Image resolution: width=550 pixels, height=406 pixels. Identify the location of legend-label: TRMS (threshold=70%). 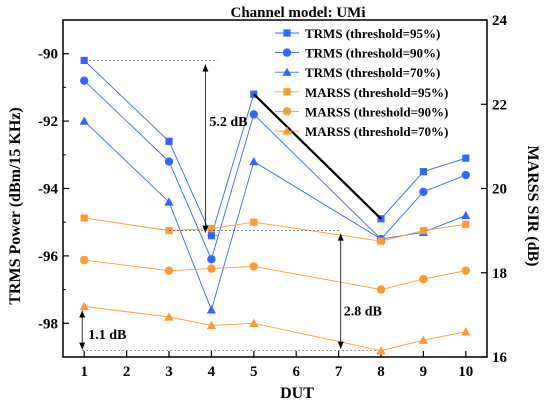
(372, 72).